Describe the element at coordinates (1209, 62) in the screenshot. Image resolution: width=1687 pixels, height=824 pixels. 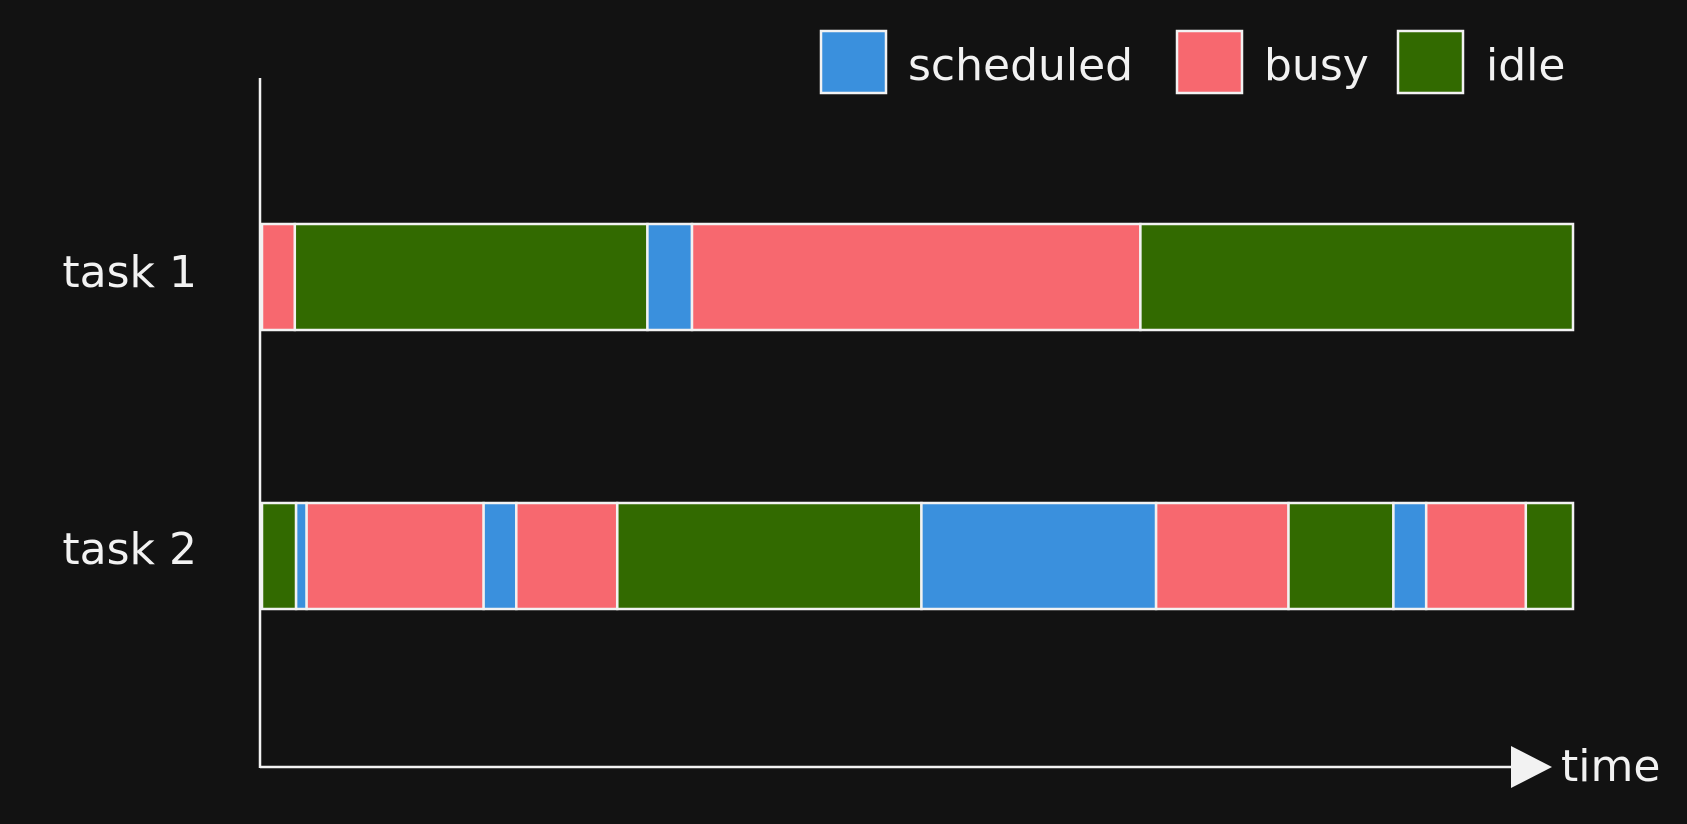
I see `legend-swatch-busy` at that location.